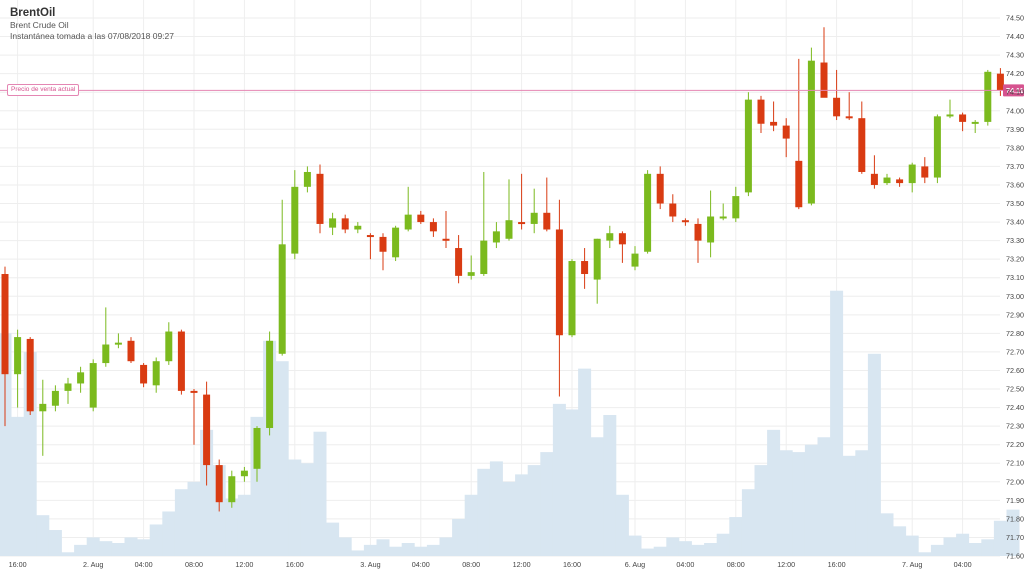 The image size is (1024, 576). What do you see at coordinates (1015, 556) in the screenshot?
I see `y-tick-label: 71.60` at bounding box center [1015, 556].